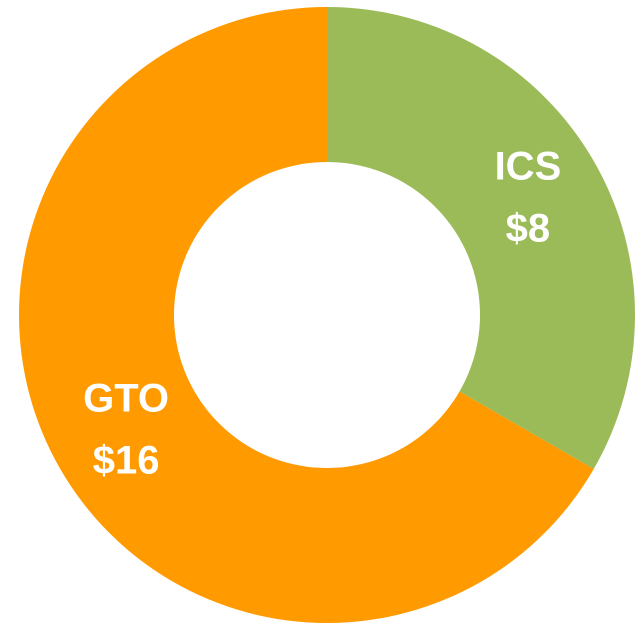  Describe the element at coordinates (126, 399) in the screenshot. I see `slice-label: GTO` at that location.